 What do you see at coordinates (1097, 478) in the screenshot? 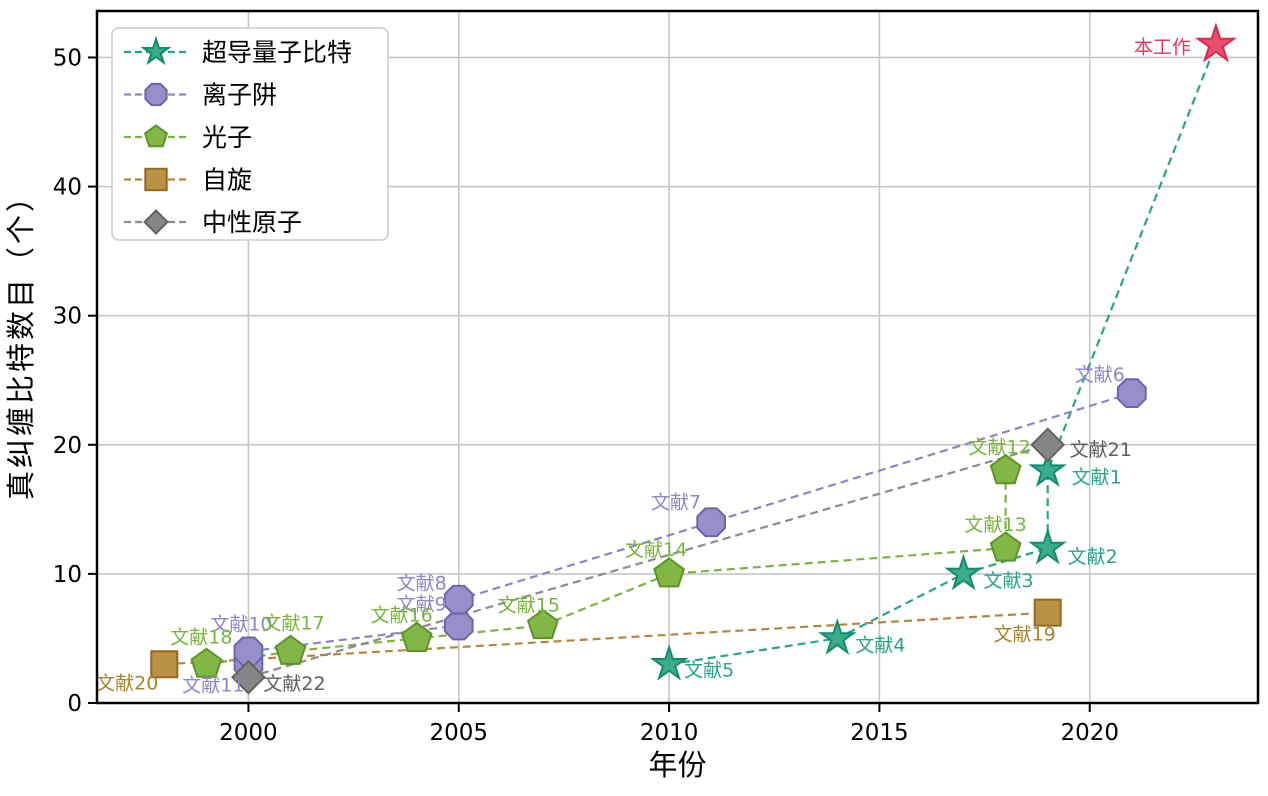
I see `data-point-label: 文献1` at bounding box center [1097, 478].